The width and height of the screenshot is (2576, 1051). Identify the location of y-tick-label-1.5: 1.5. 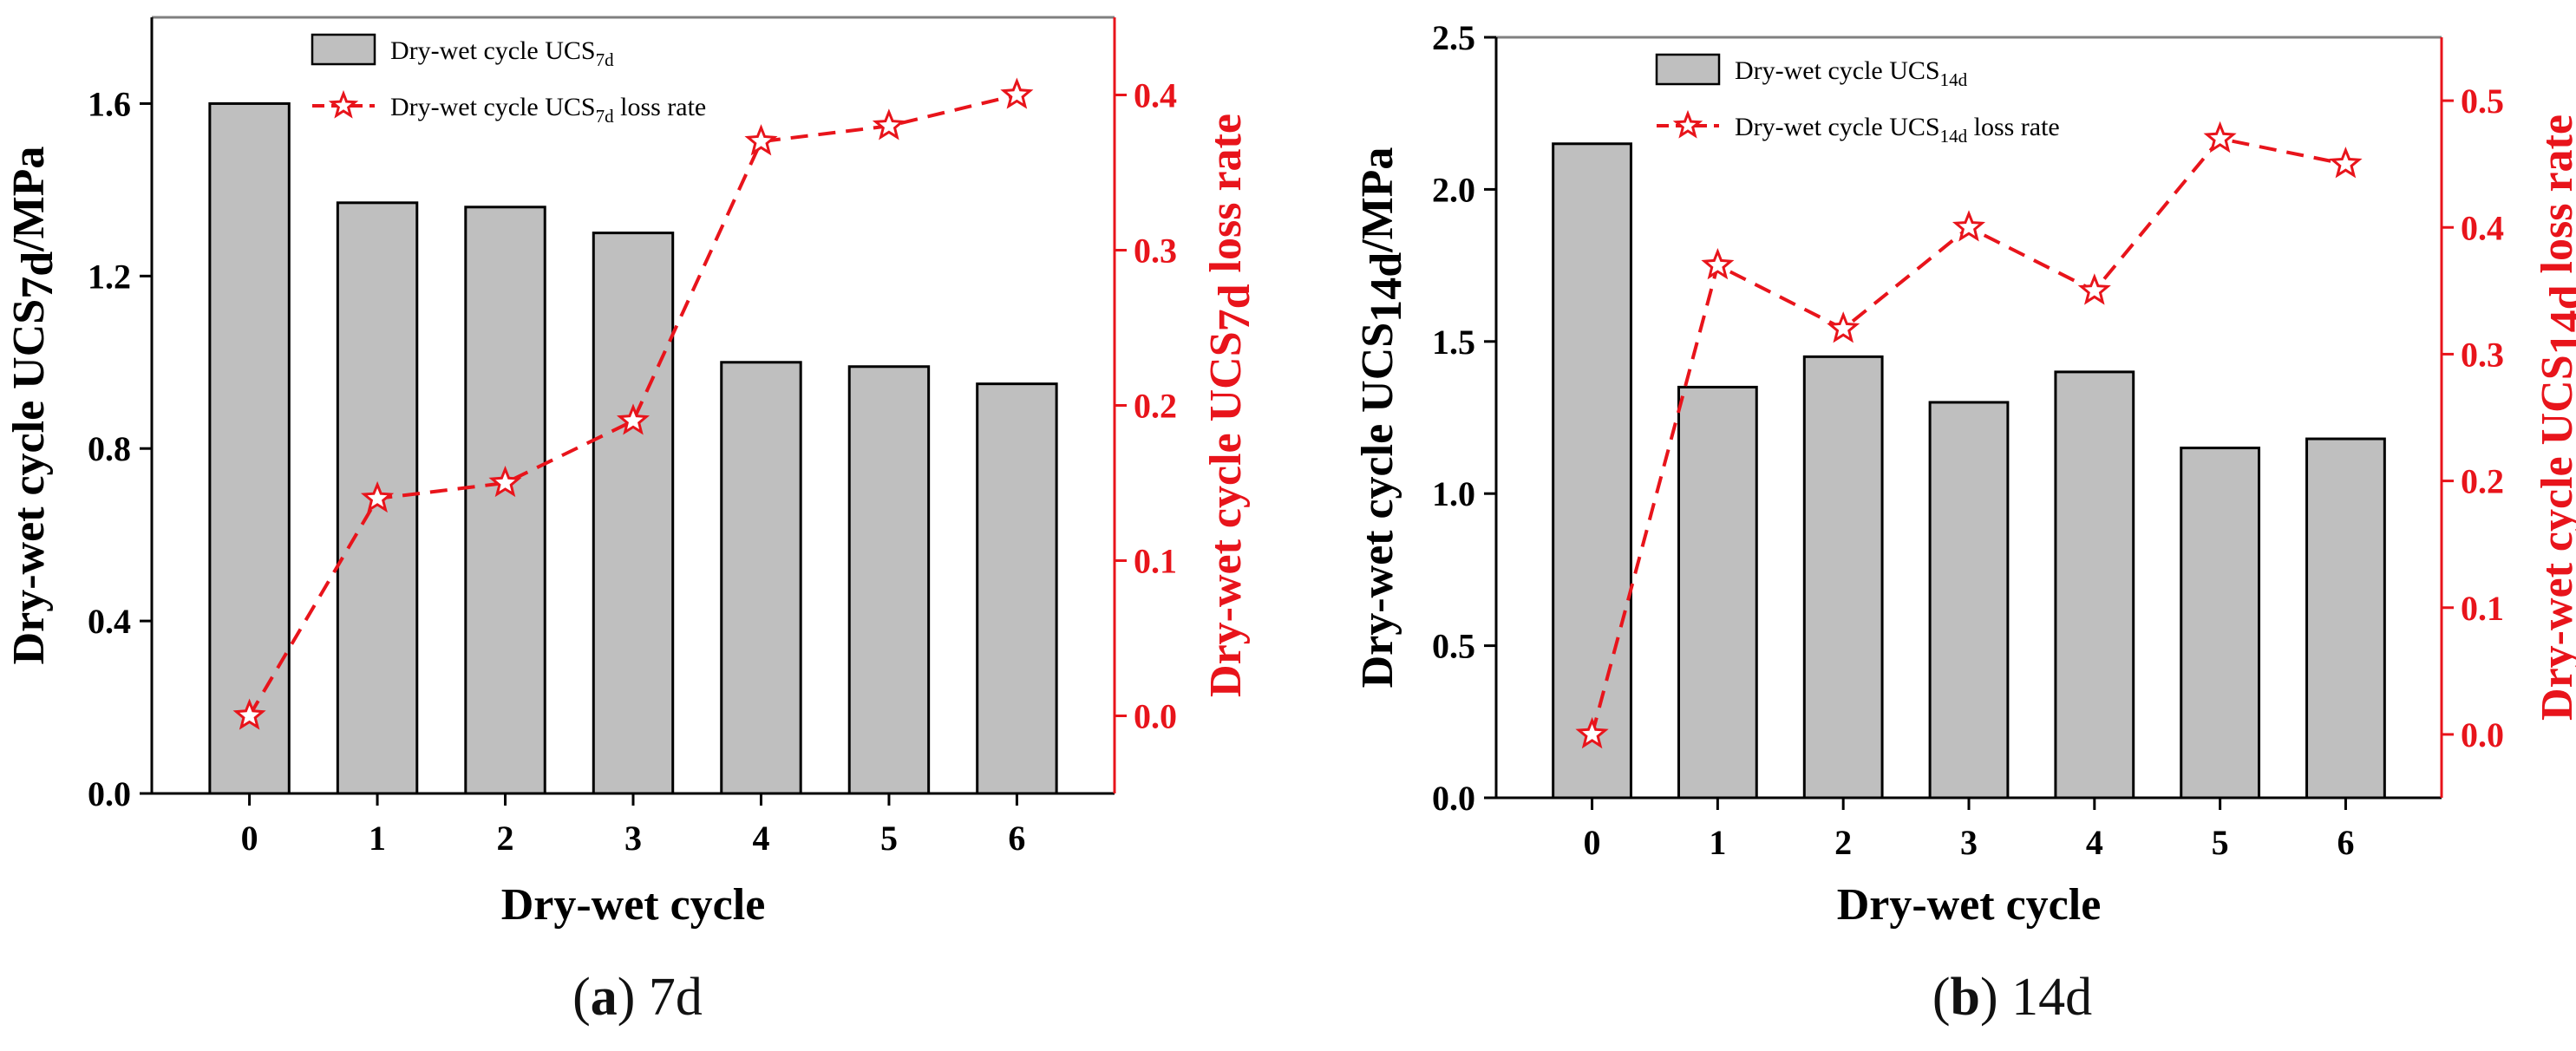
(1453, 343).